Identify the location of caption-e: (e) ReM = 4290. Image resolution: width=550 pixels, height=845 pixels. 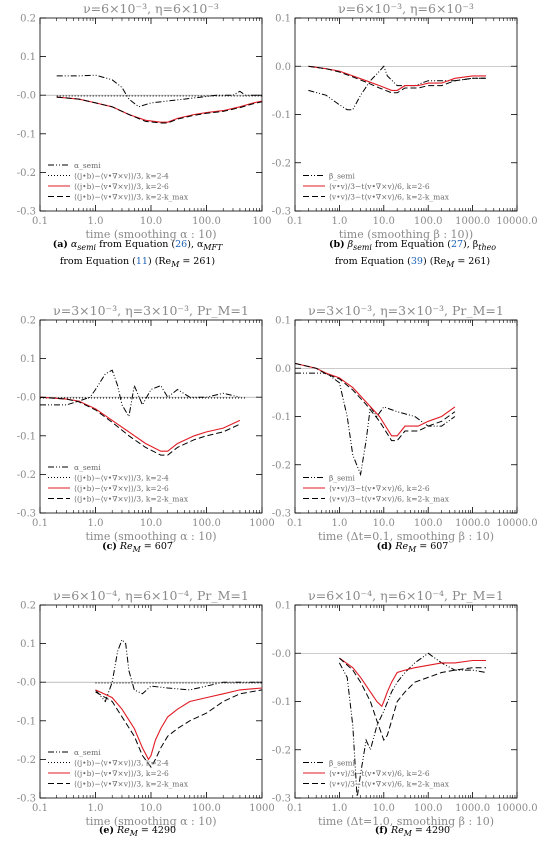
(137, 831).